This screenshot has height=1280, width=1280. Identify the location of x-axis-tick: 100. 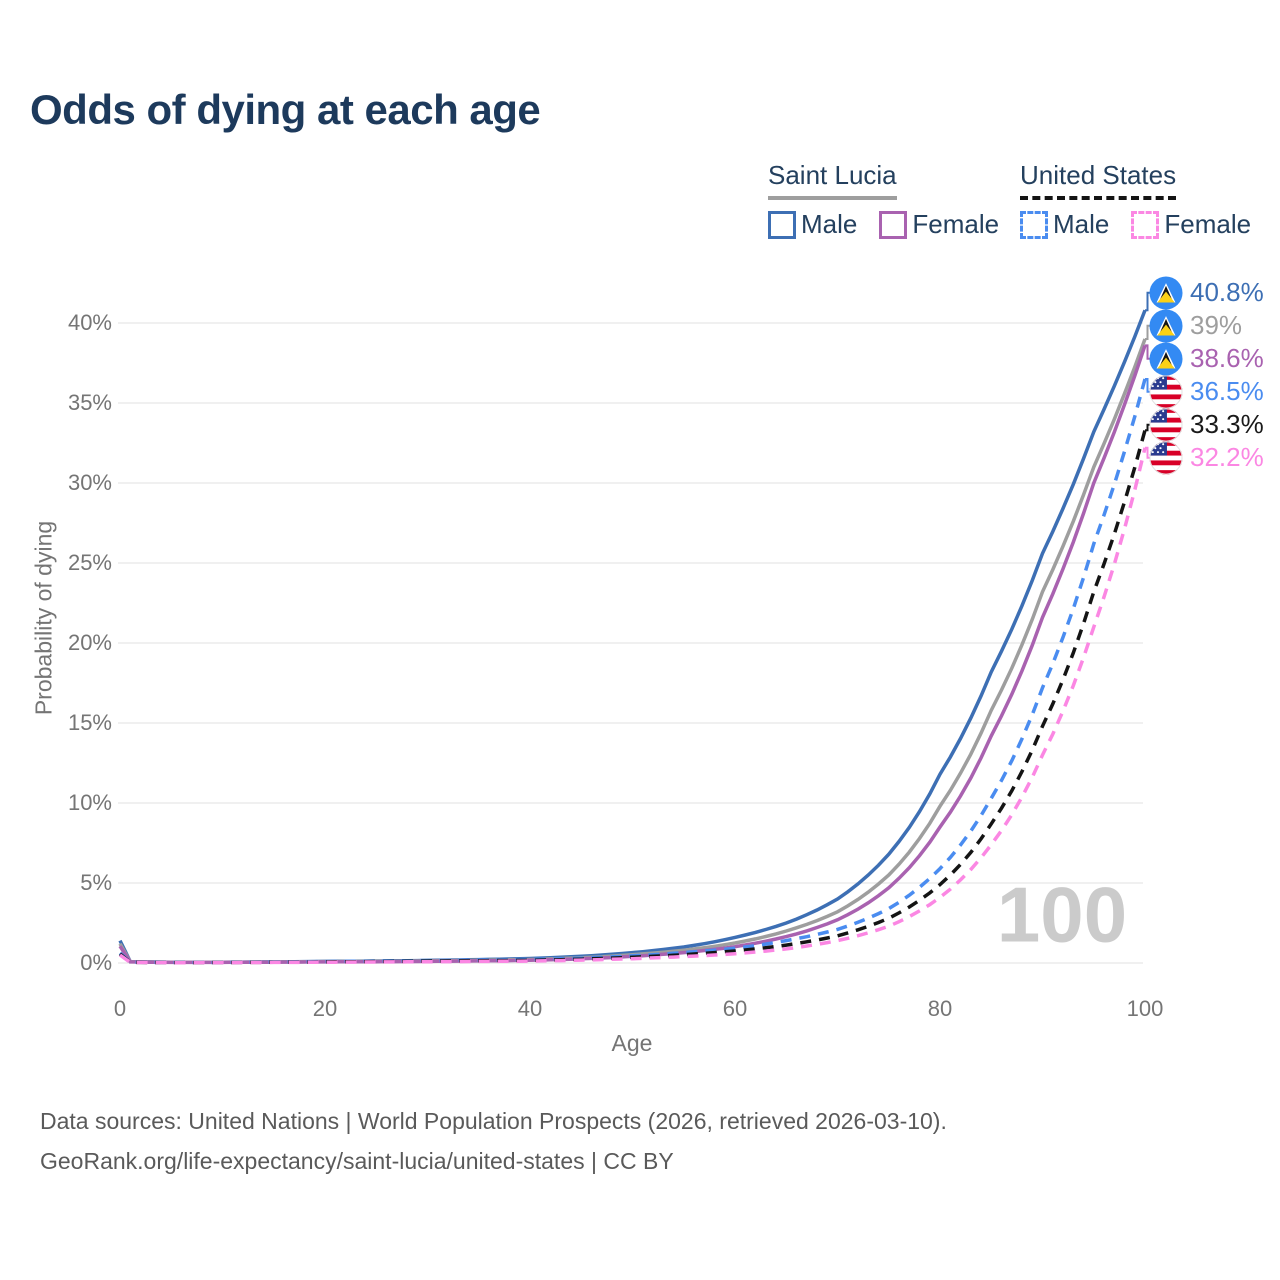
(1145, 1008).